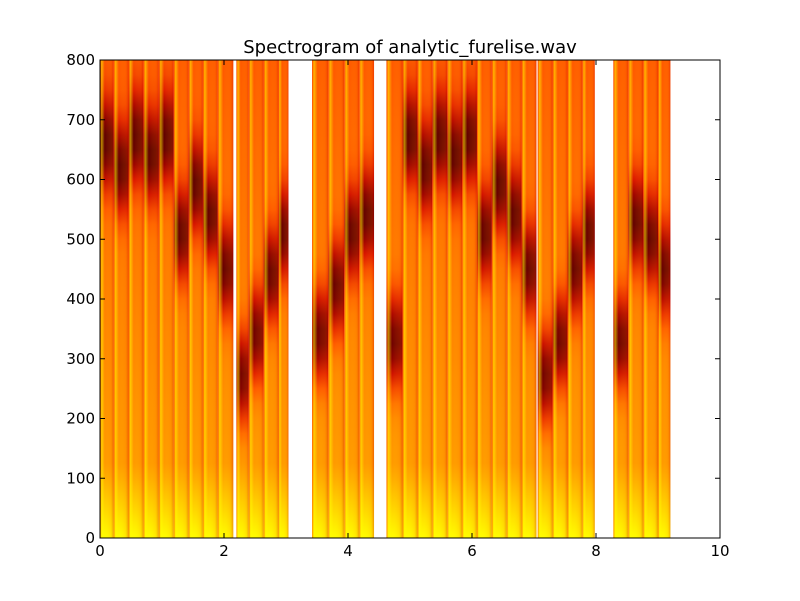  Describe the element at coordinates (410, 47) in the screenshot. I see `chart-title: Spectrogram of analytic_furelise.wav` at that location.